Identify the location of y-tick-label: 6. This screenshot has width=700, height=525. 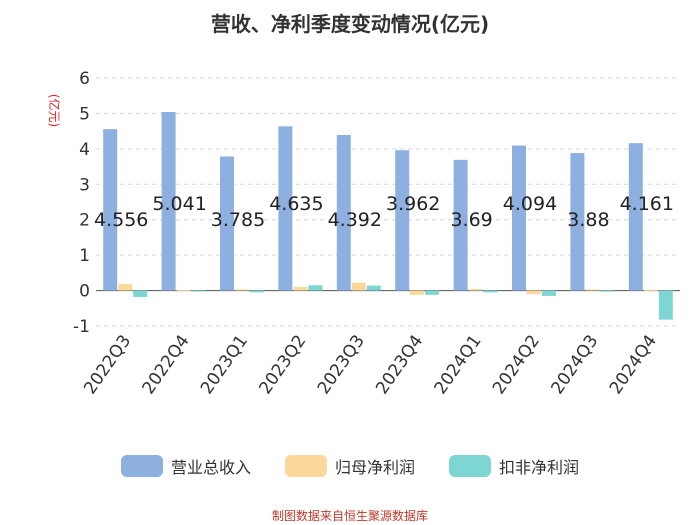
(84, 79).